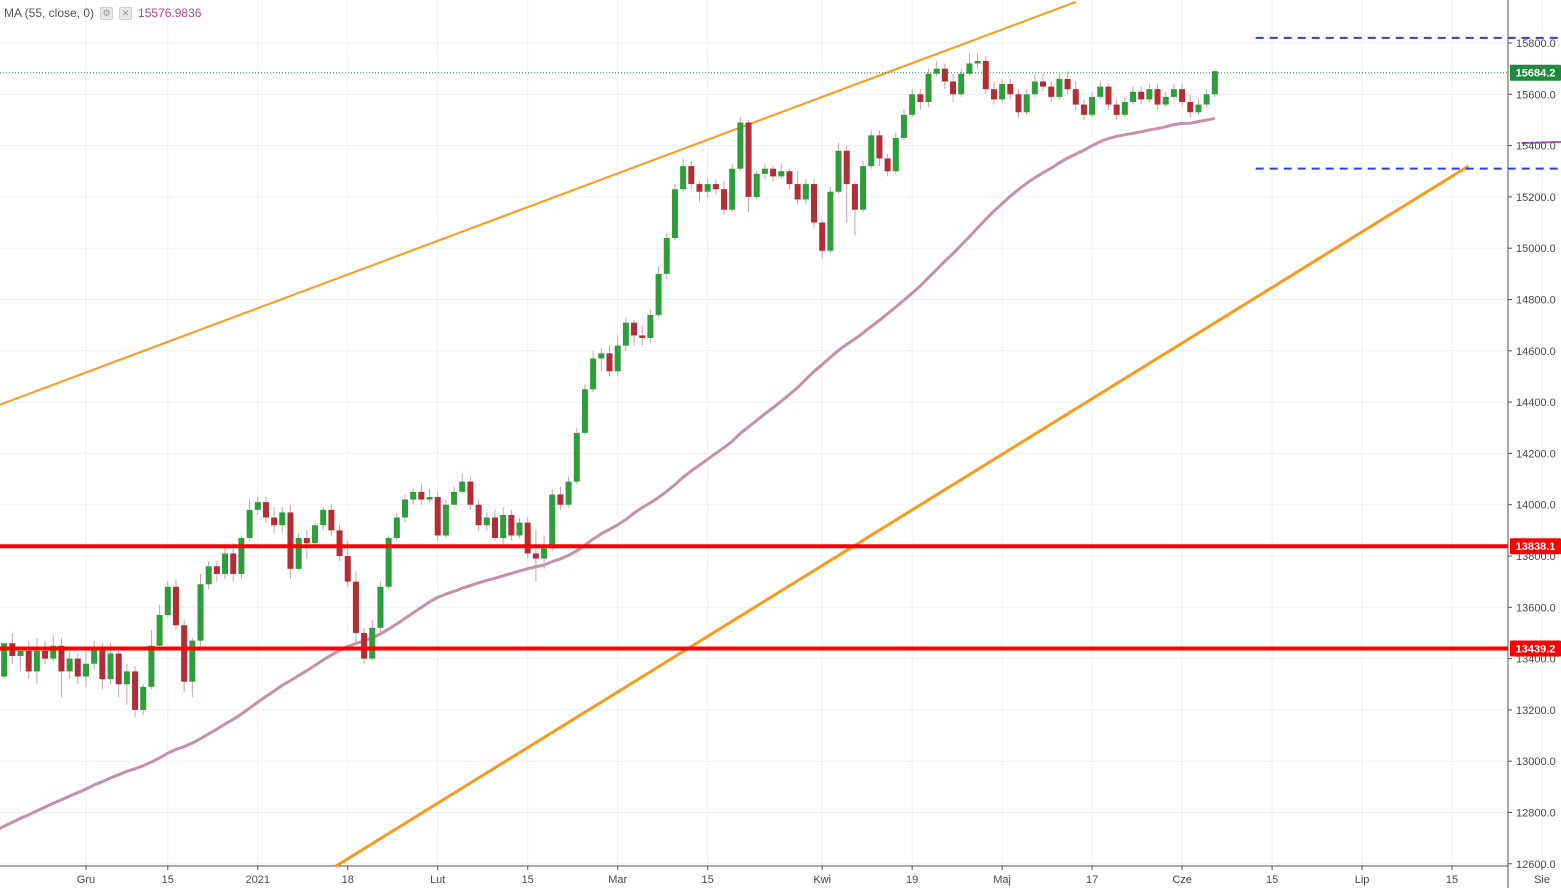 The image size is (1561, 888). Describe the element at coordinates (107, 13) in the screenshot. I see `gear-icon: ⚙` at that location.